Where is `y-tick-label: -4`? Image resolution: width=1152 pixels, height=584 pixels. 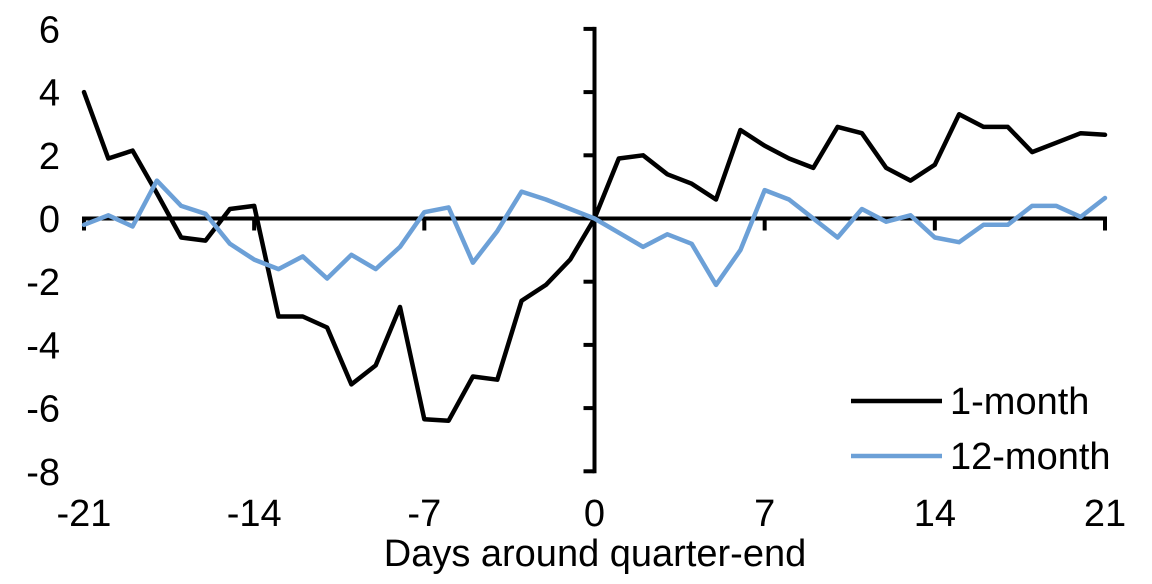
y-tick-label: -4 is located at coordinates (43, 346).